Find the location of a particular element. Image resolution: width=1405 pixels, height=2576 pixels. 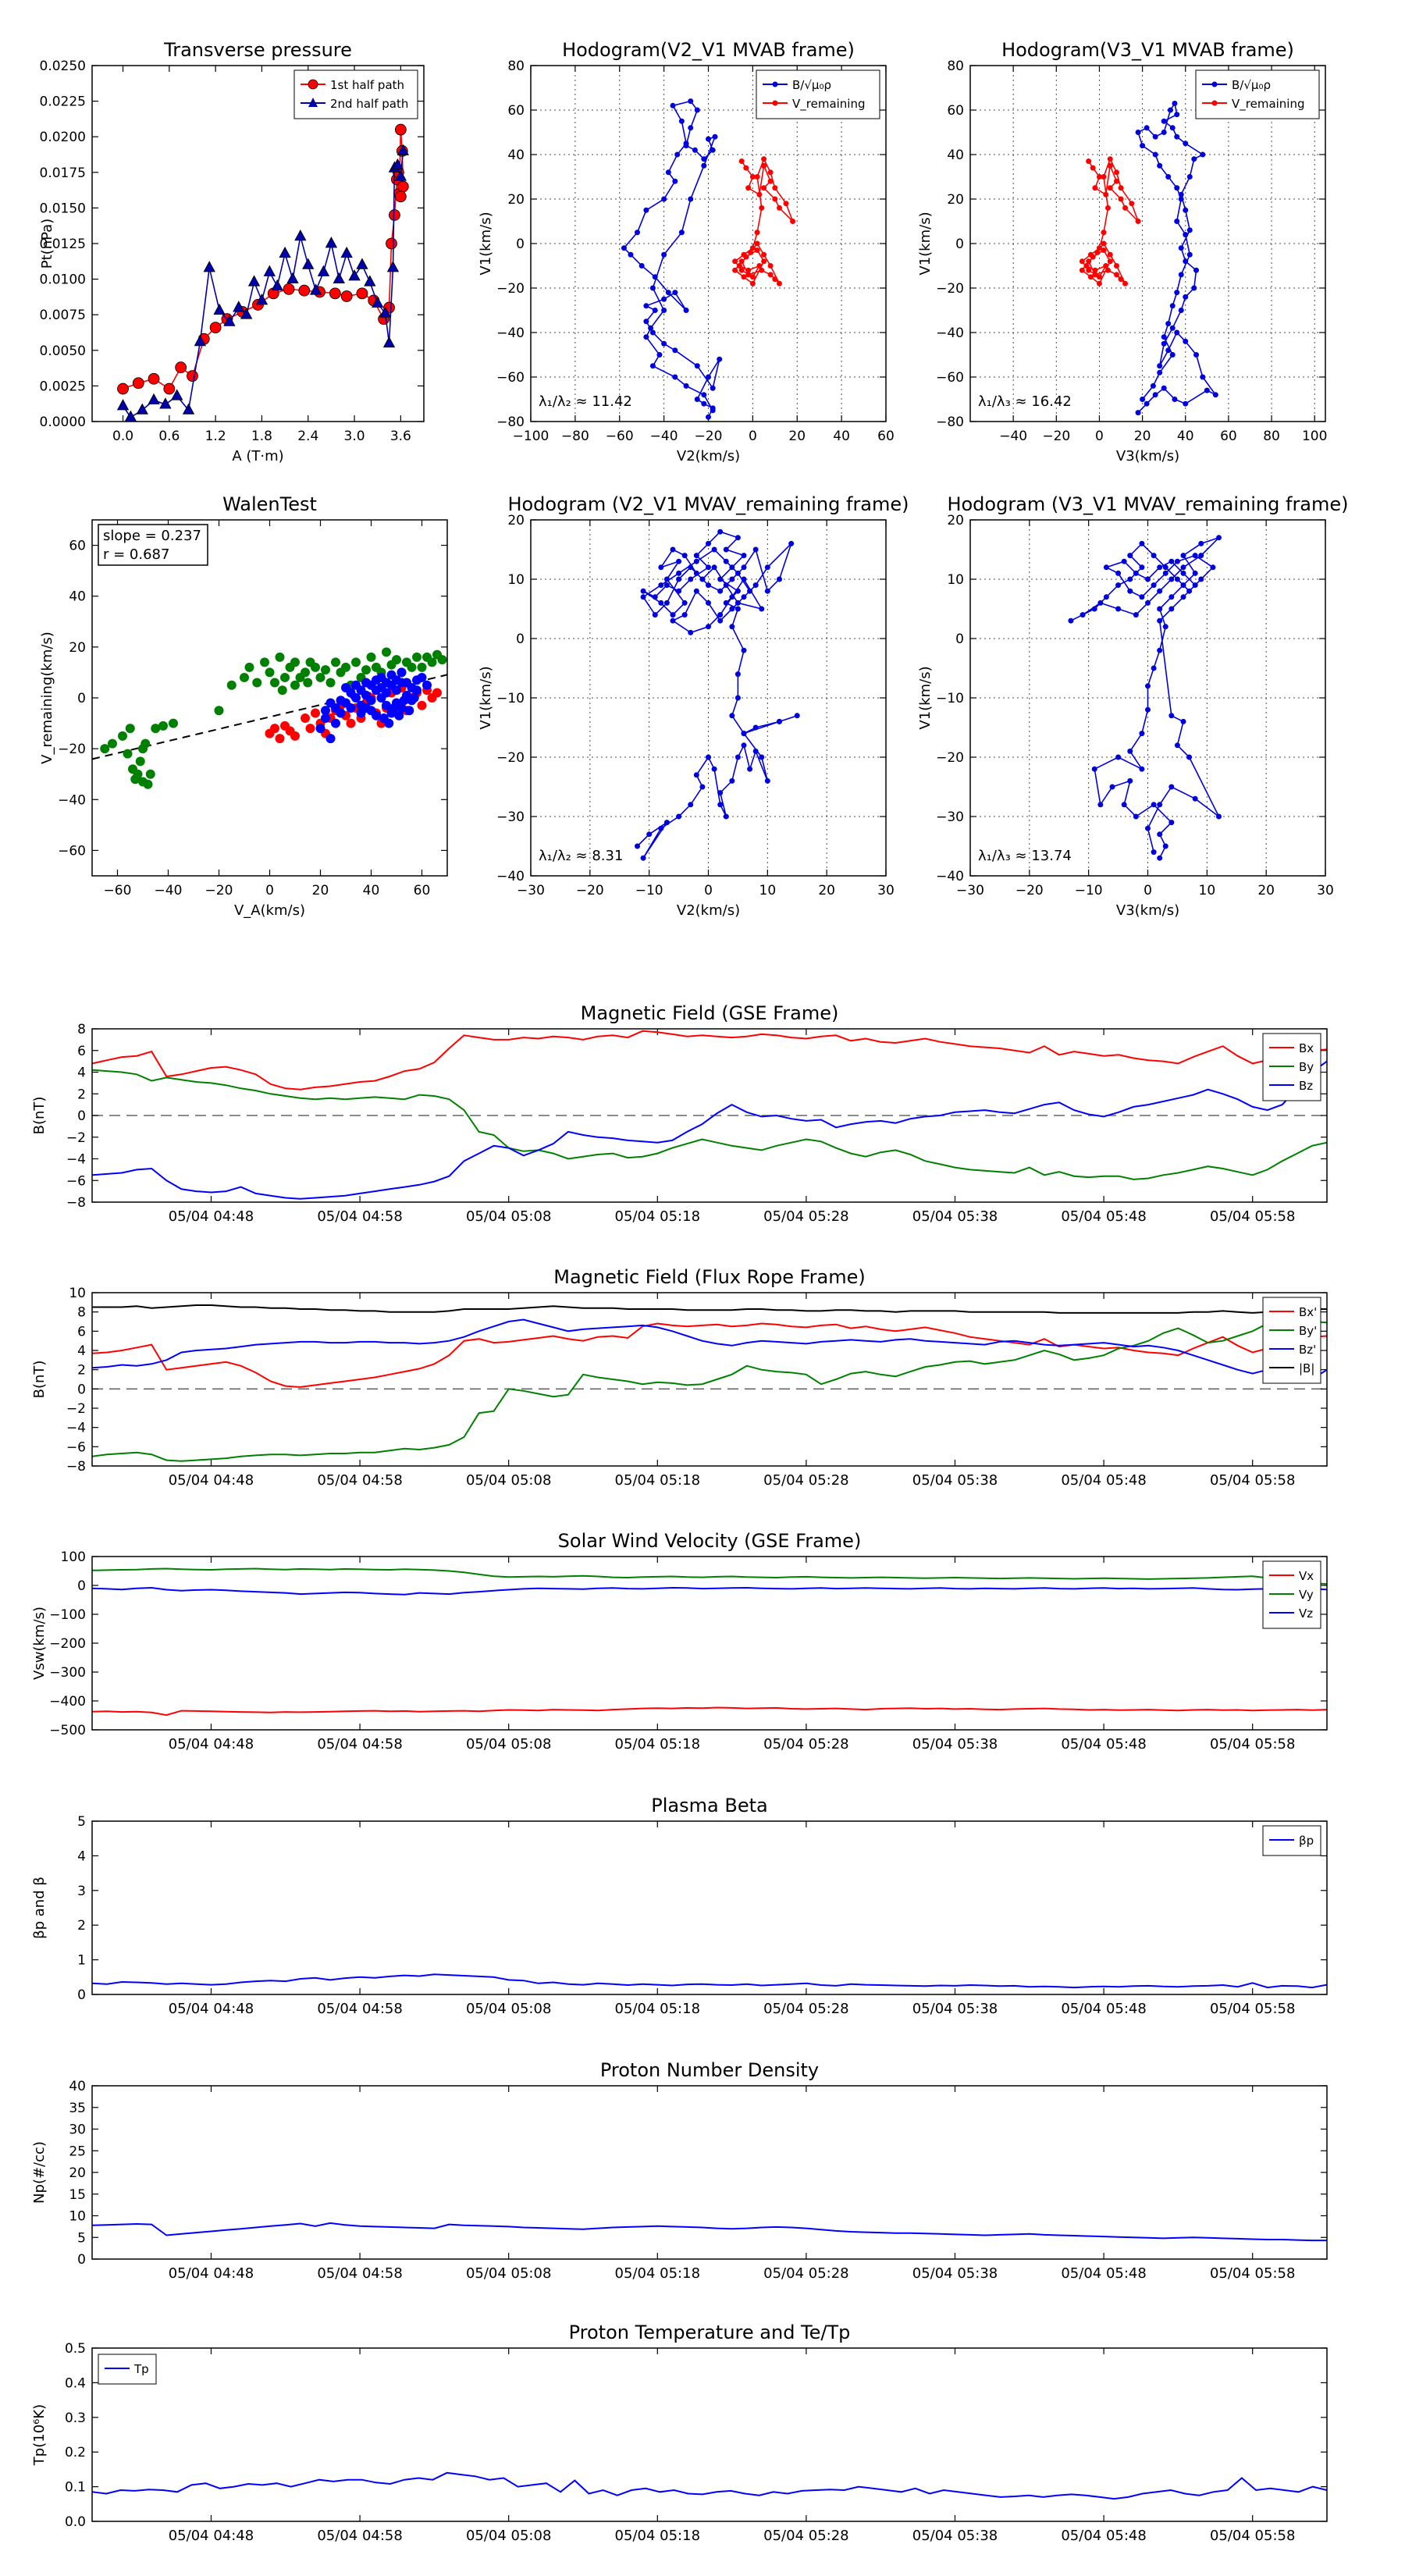

chart-3-ytick-label-6: 40 is located at coordinates (956, 155).